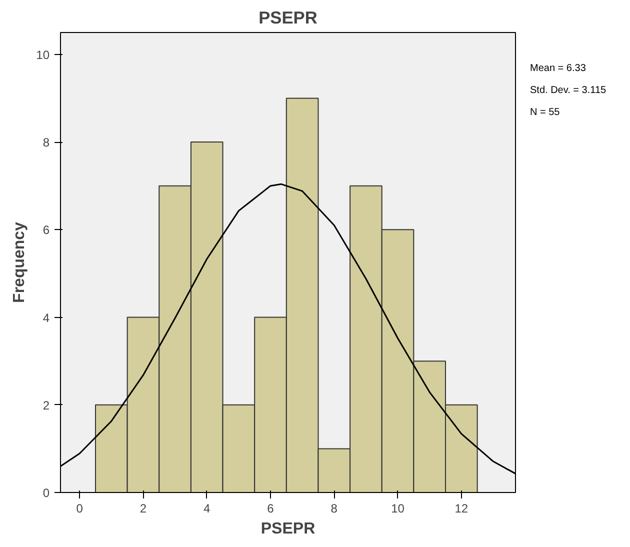 The height and width of the screenshot is (547, 630). What do you see at coordinates (46, 493) in the screenshot?
I see `y-tick-label: 0` at bounding box center [46, 493].